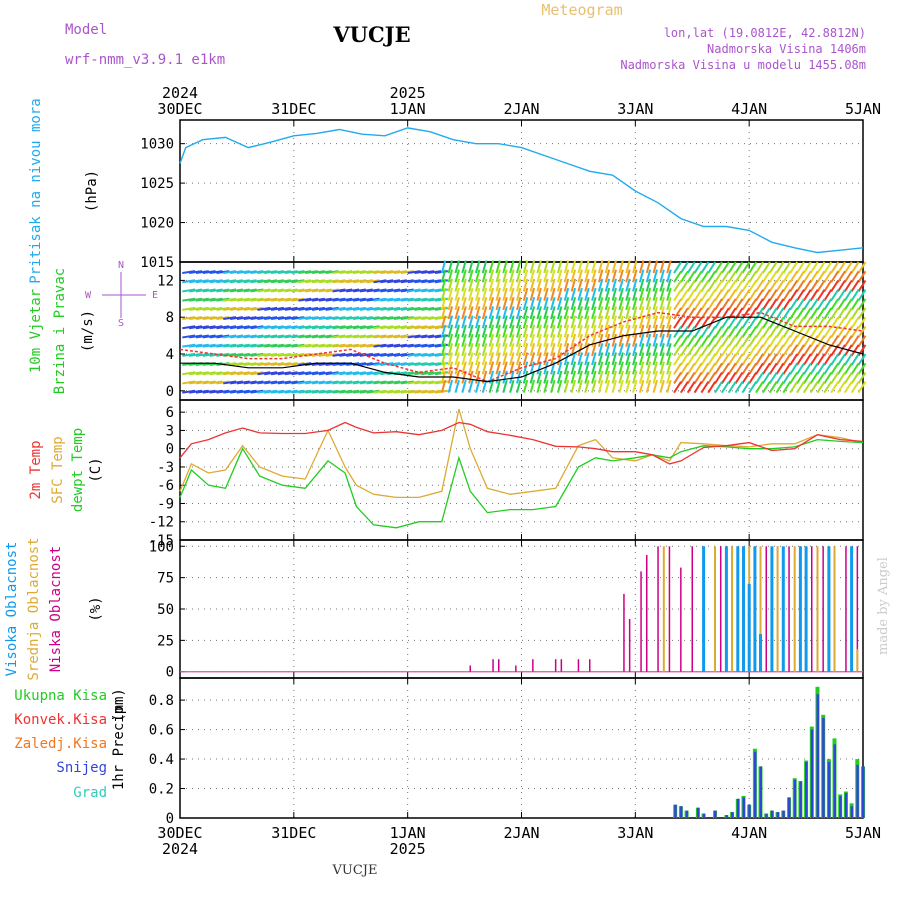  I want to click on y-tick-label: -9, so click(165, 504).